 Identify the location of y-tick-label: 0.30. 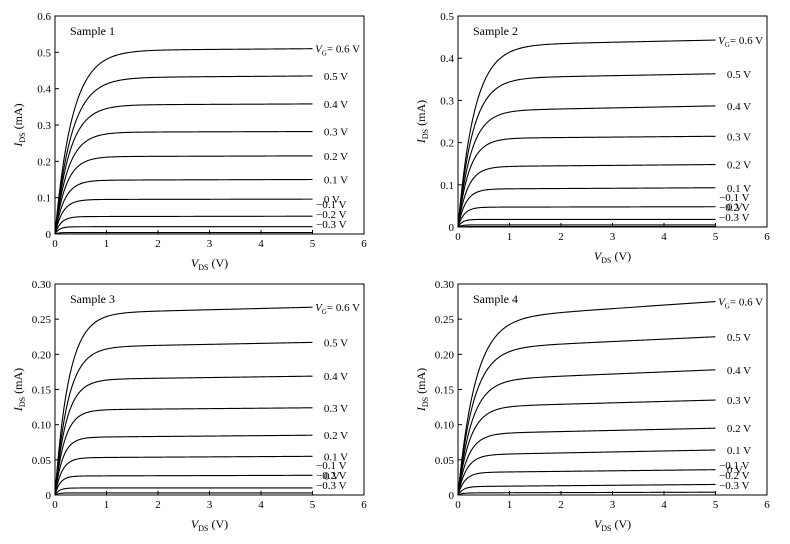
(445, 285).